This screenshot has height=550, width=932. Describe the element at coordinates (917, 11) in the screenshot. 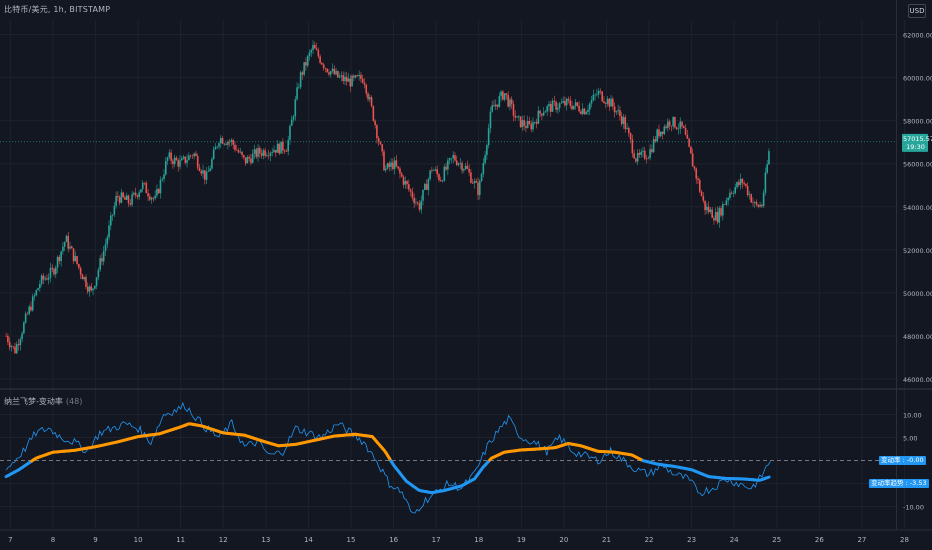

I see `currency-button: USD` at that location.